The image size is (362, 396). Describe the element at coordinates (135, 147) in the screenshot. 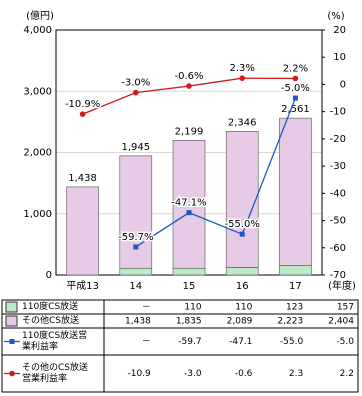

I see `total-label: 1,945` at that location.